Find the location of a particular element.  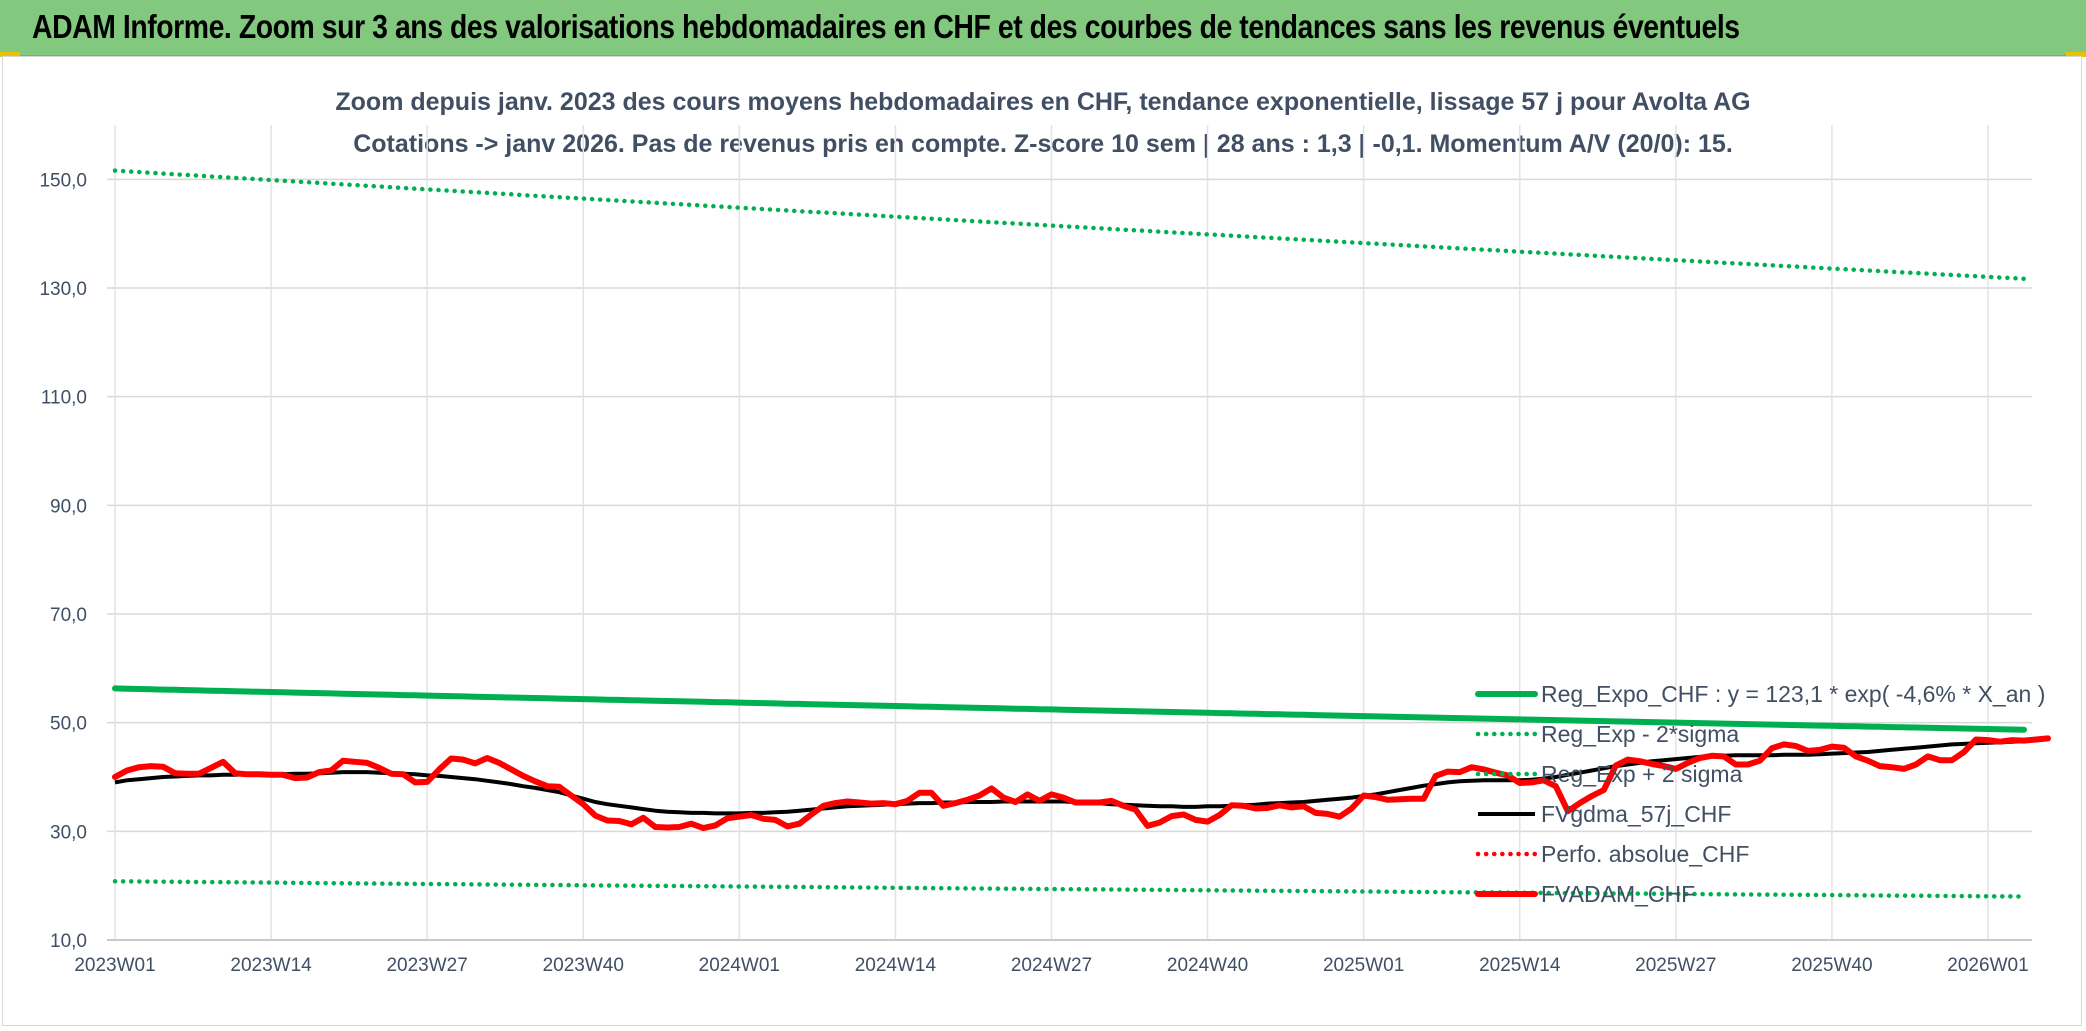

x-tick-label: 2023W40 is located at coordinates (583, 965).